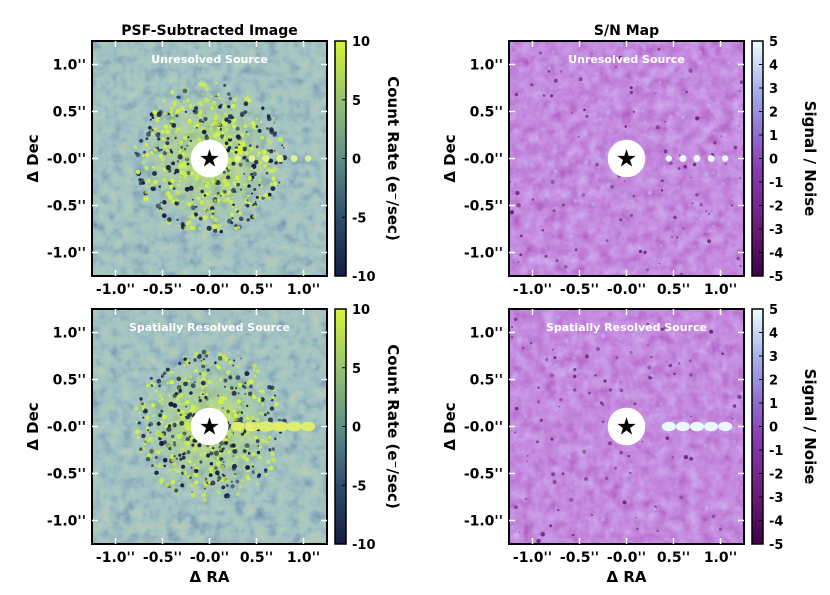 The height and width of the screenshot is (595, 830). I want to click on y-tick-label: 1.0'', so click(69, 66).